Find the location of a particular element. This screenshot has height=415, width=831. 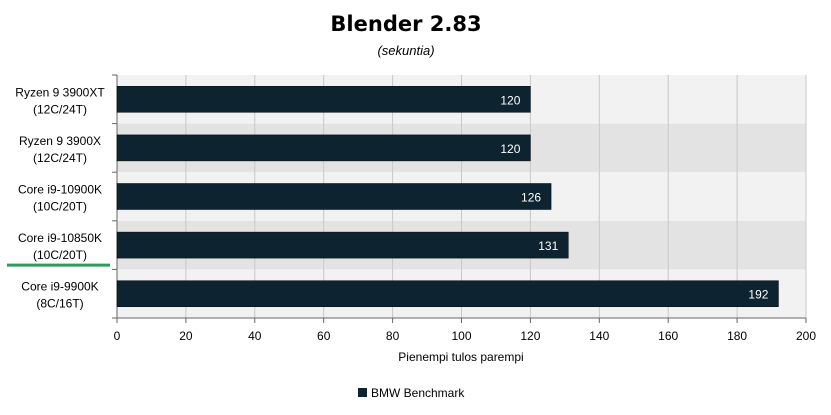

x-tick-label: 80 is located at coordinates (393, 336).